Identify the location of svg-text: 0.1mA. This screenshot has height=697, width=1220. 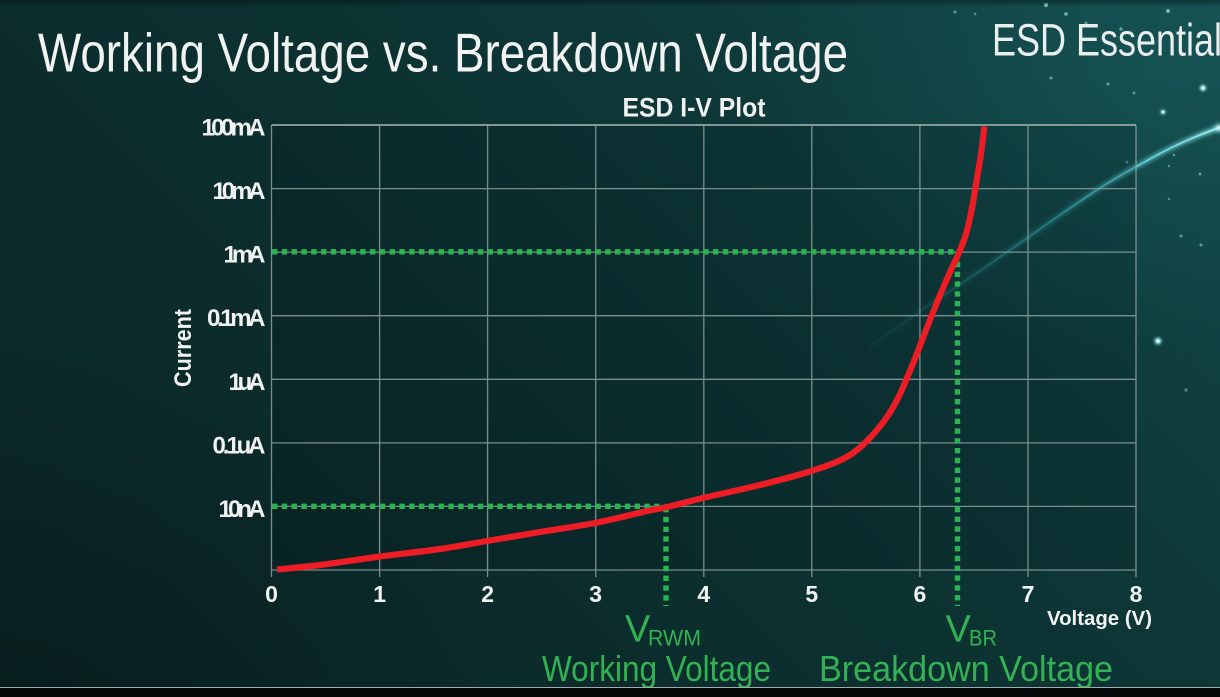
(236, 318).